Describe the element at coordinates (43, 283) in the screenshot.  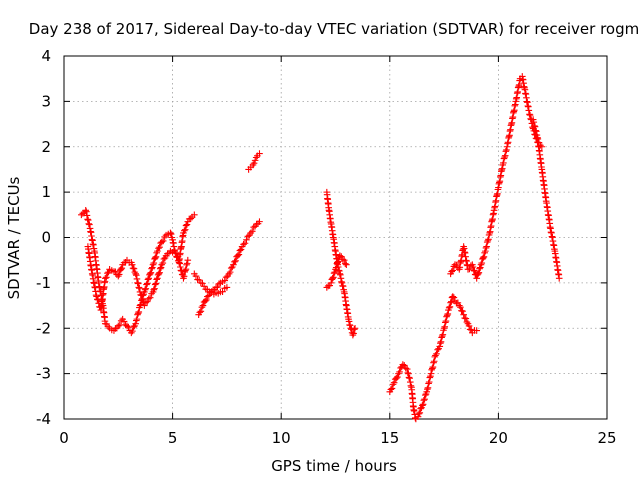
I see `y-tick-label: -1` at that location.